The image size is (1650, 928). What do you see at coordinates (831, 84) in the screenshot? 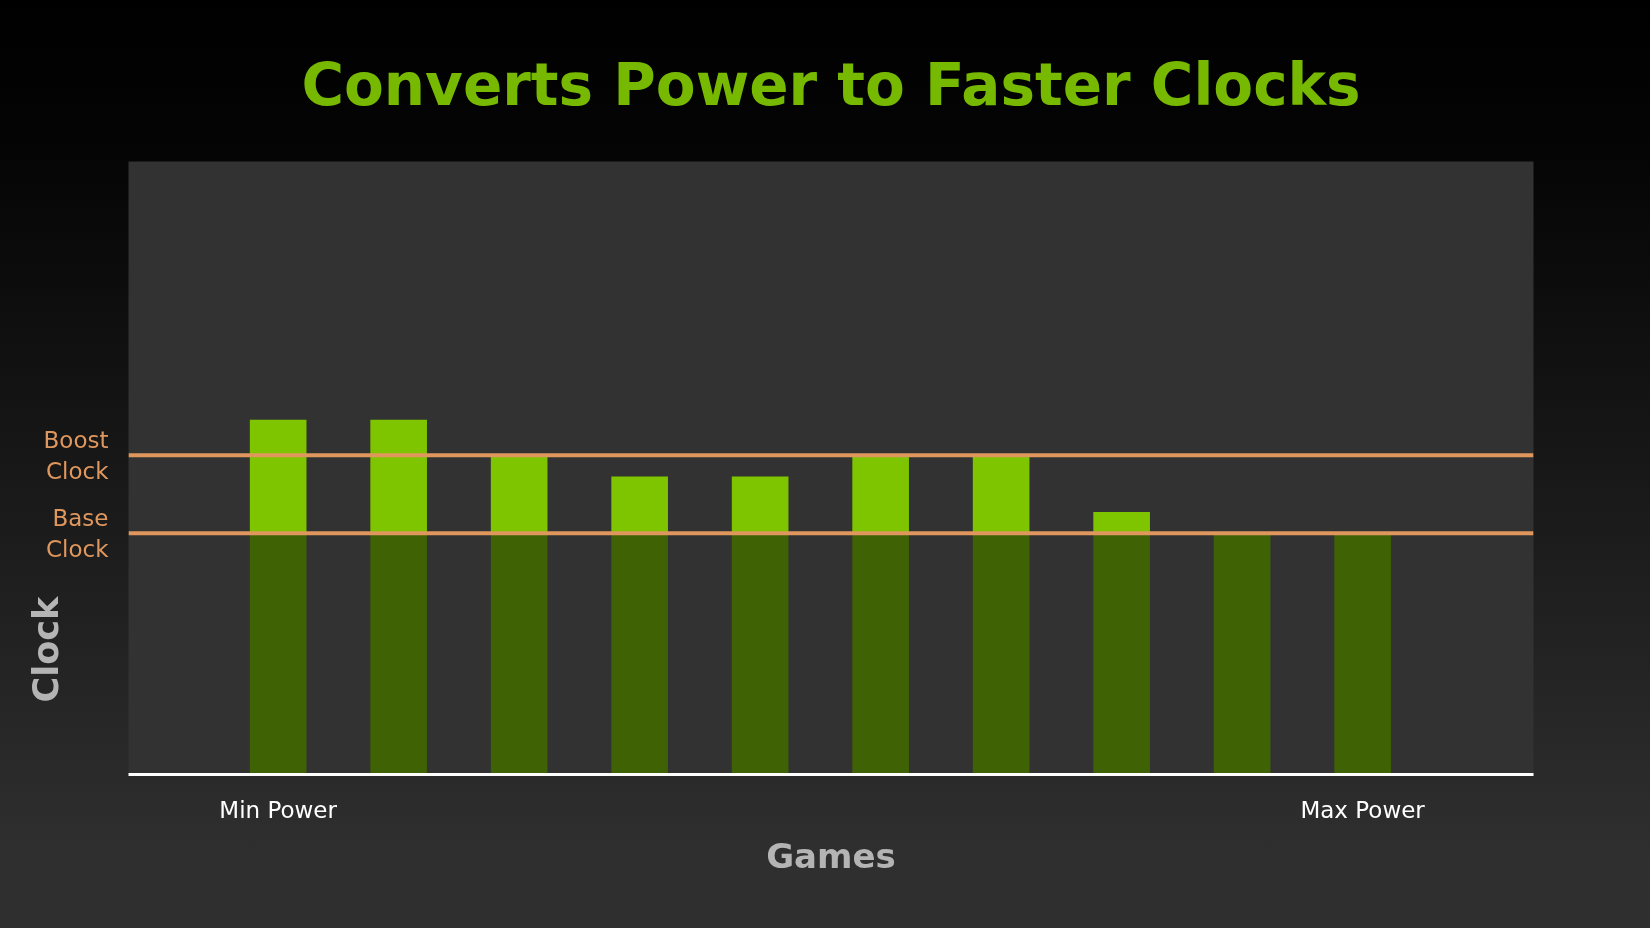
I see `chart-title: Converts Power to Faster Clocks` at bounding box center [831, 84].